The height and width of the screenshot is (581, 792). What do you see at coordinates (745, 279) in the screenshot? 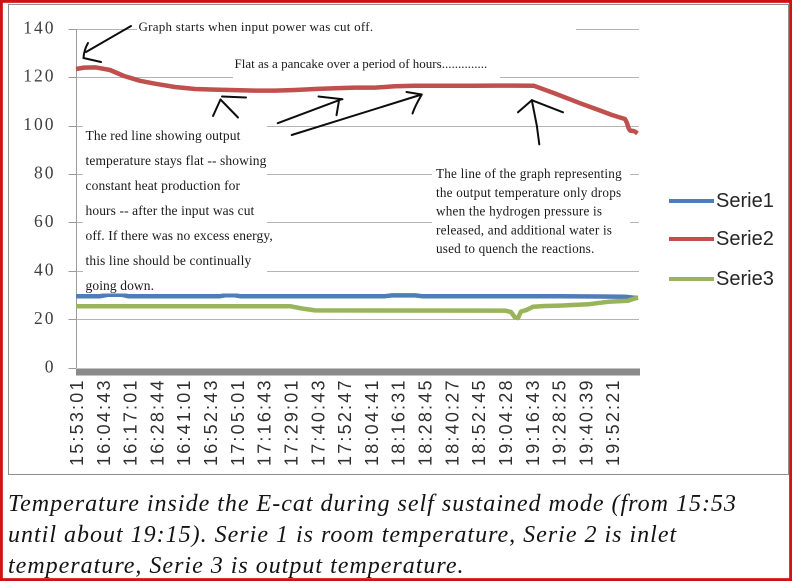
I see `svg-text: Serie3` at bounding box center [745, 279].